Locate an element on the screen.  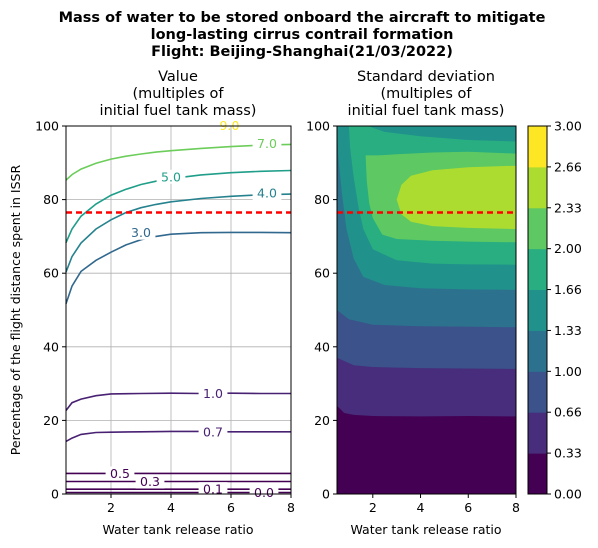
left-xtick-label-2: 6 is located at coordinates (231, 507).